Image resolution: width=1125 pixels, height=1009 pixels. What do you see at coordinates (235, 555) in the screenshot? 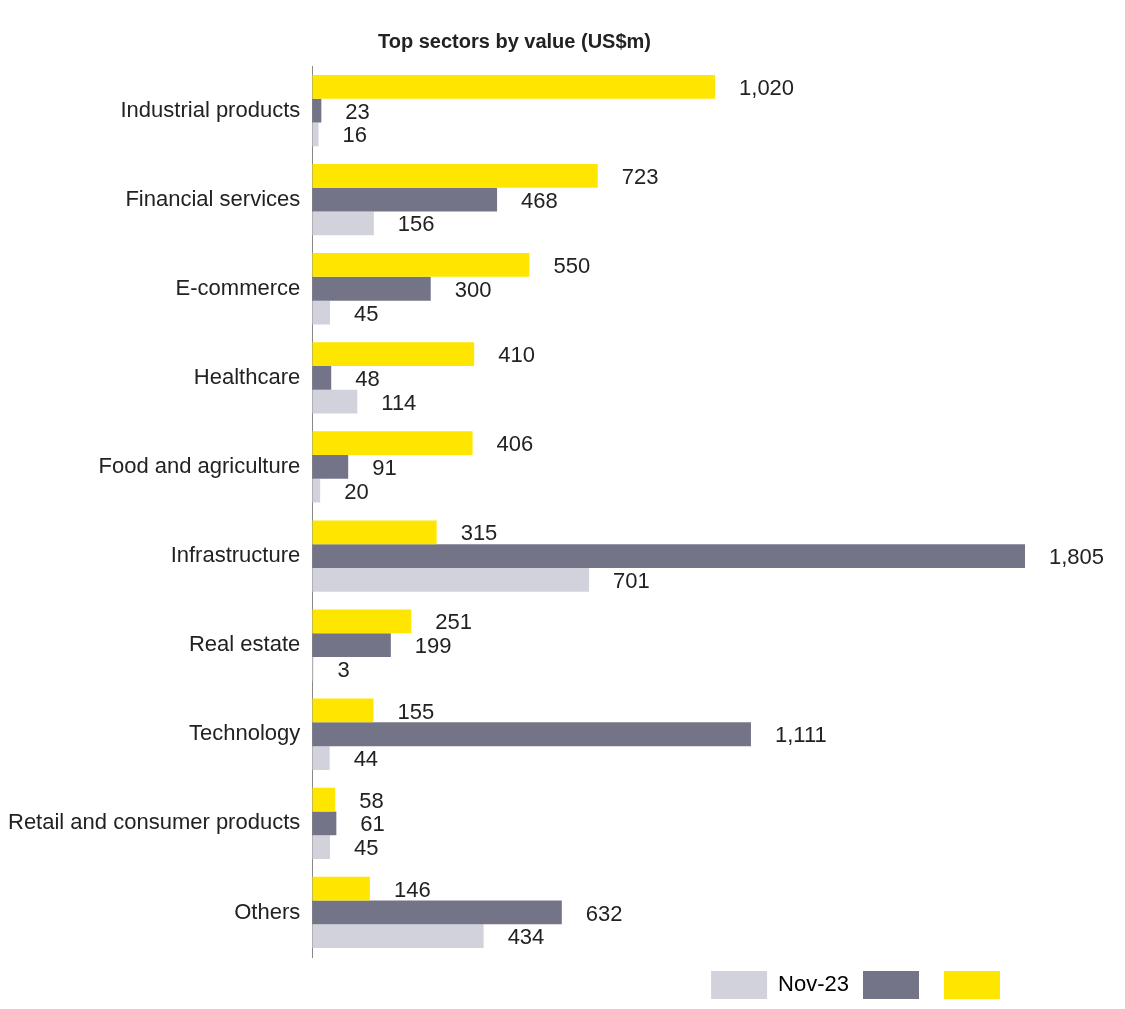
I see `y-tick-label: Infrastructure` at bounding box center [235, 555].